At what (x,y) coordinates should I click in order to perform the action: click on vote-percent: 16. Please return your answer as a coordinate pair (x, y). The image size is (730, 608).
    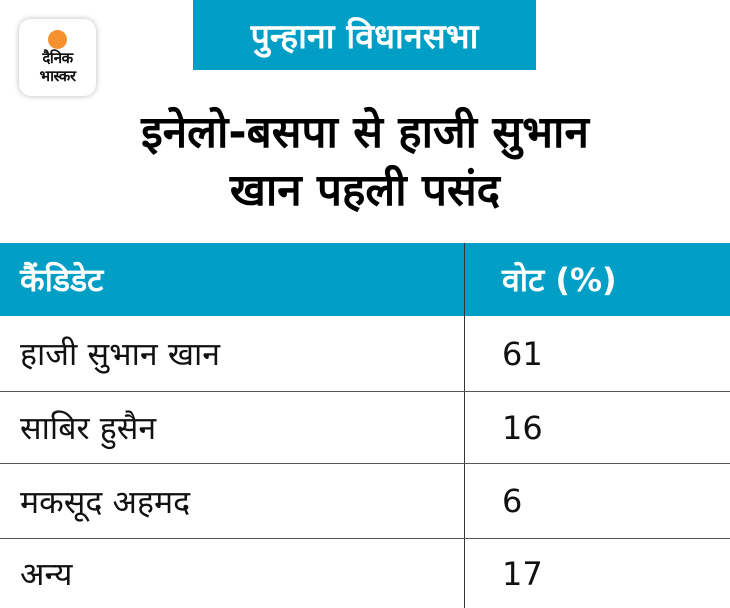
    Looking at the image, I should click on (522, 427).